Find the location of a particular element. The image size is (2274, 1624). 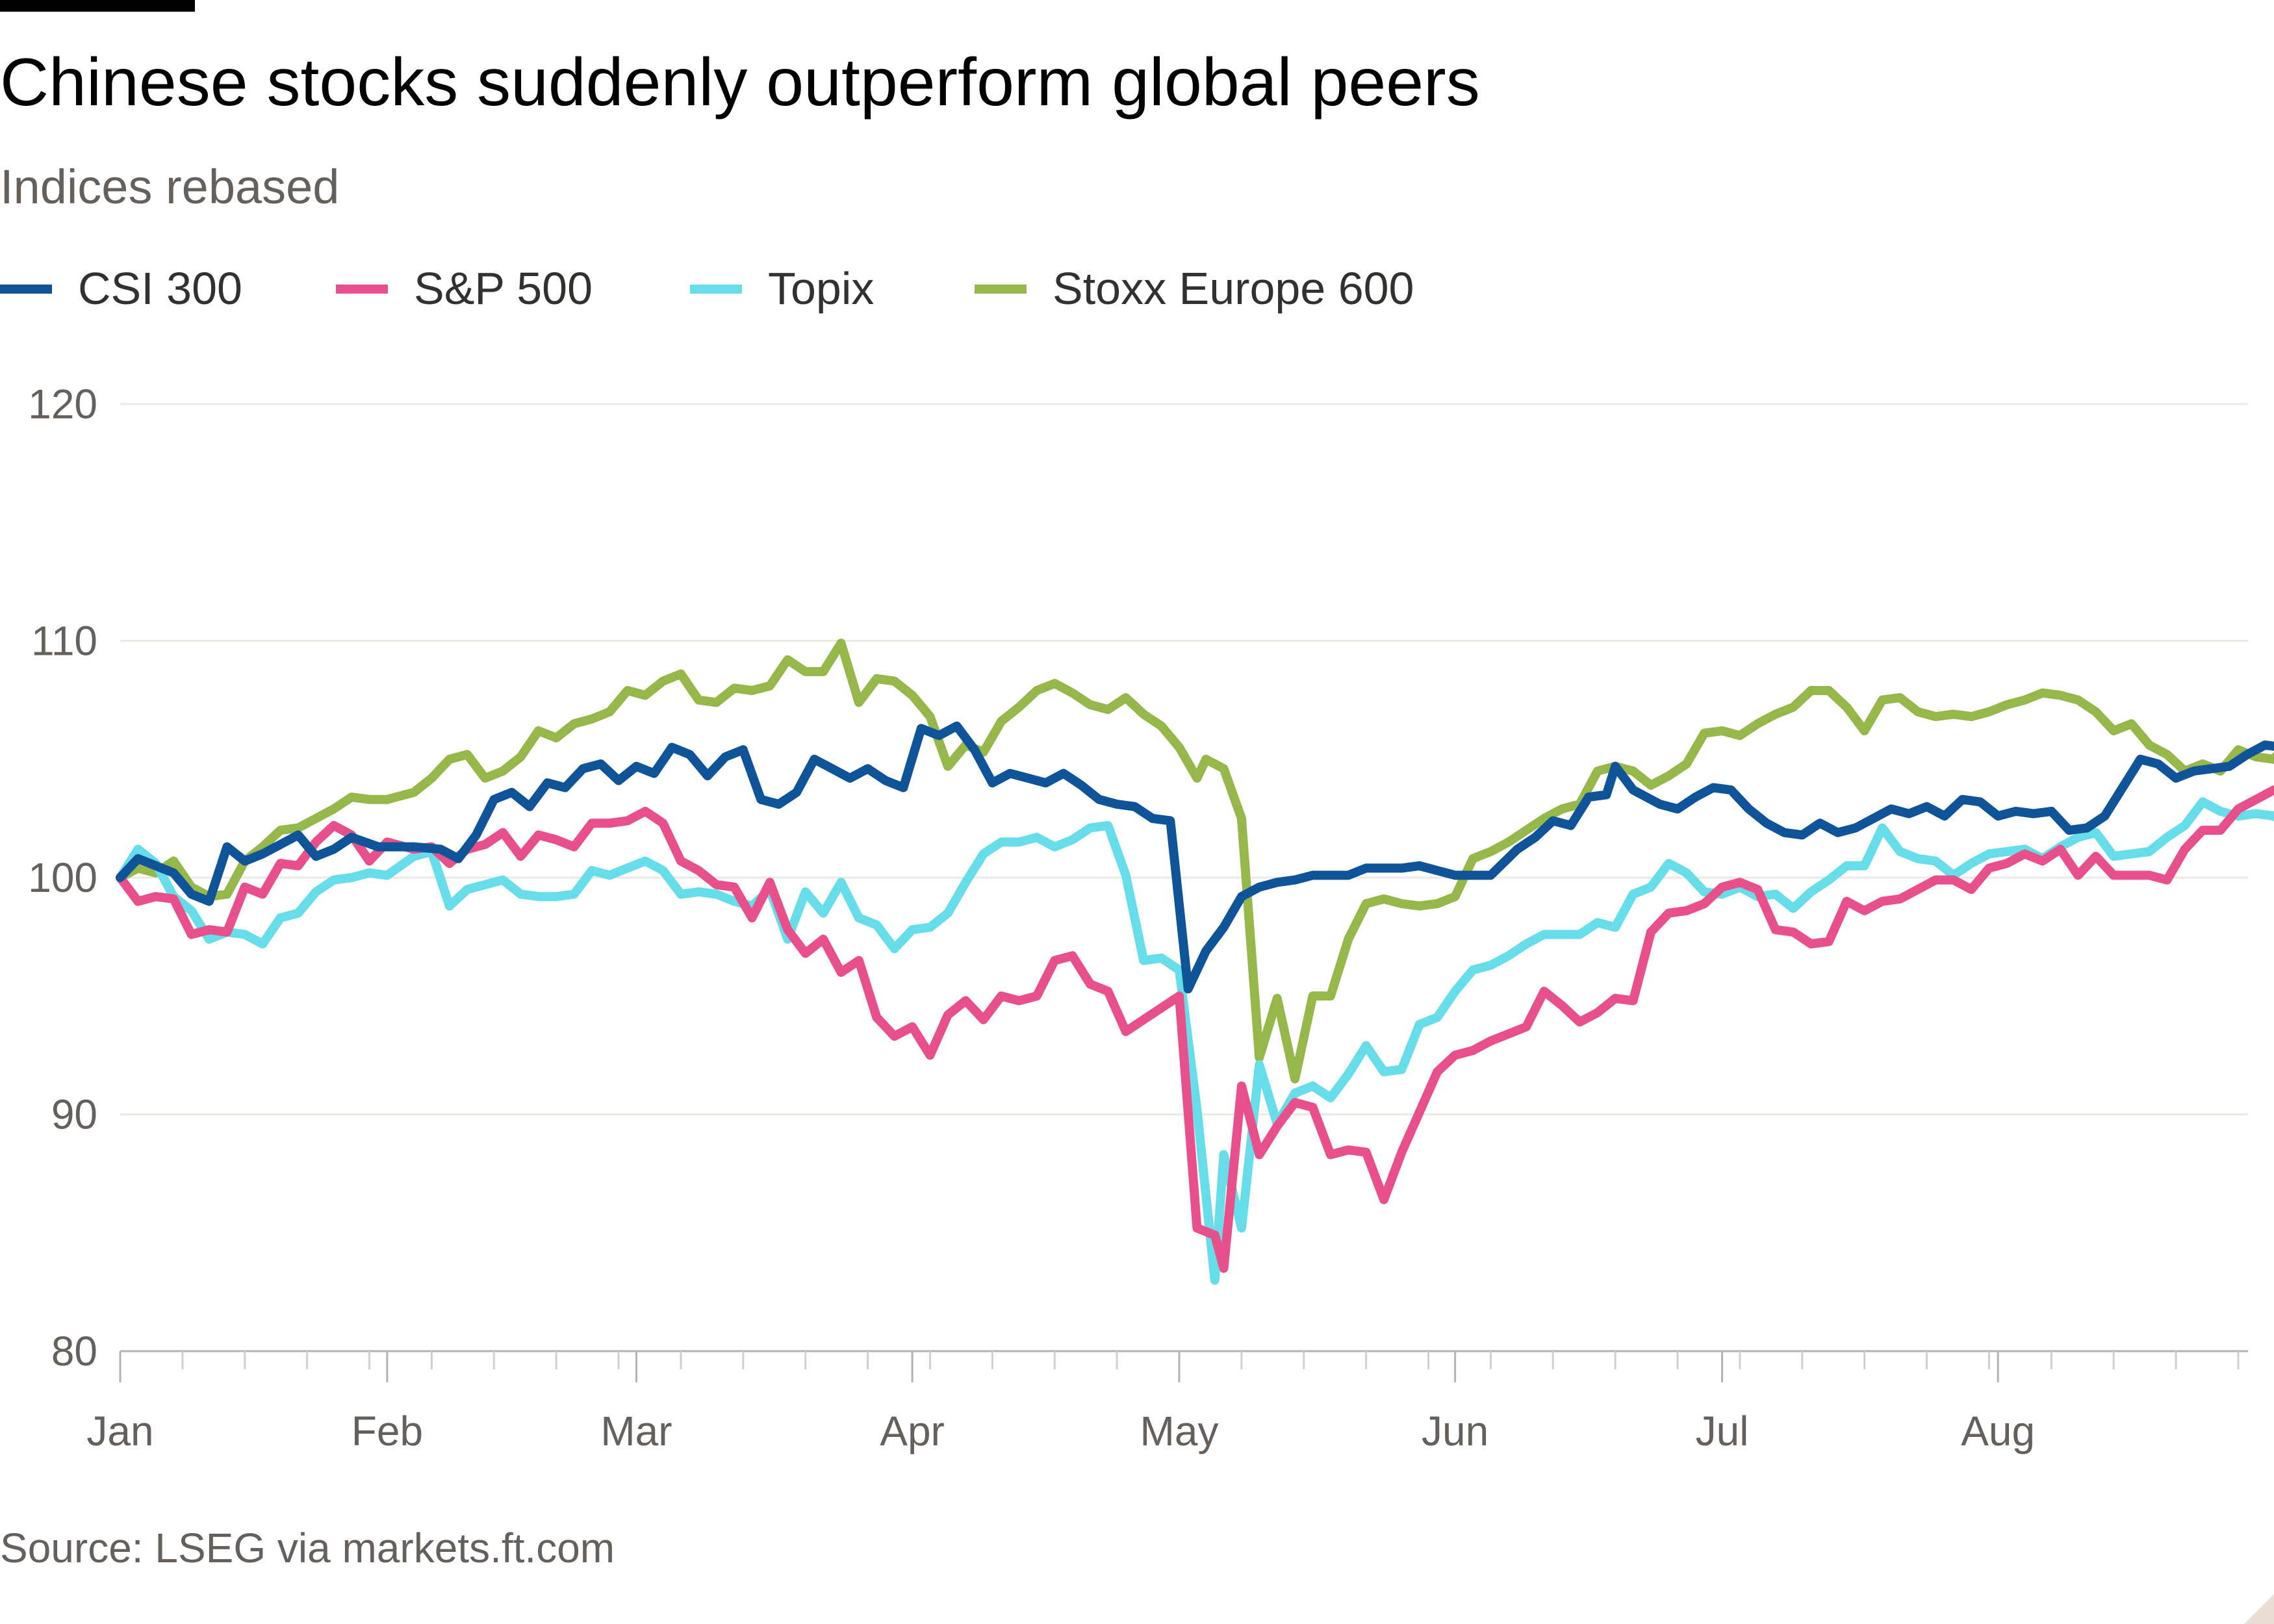

x-tick-label: Apr is located at coordinates (912, 1431).